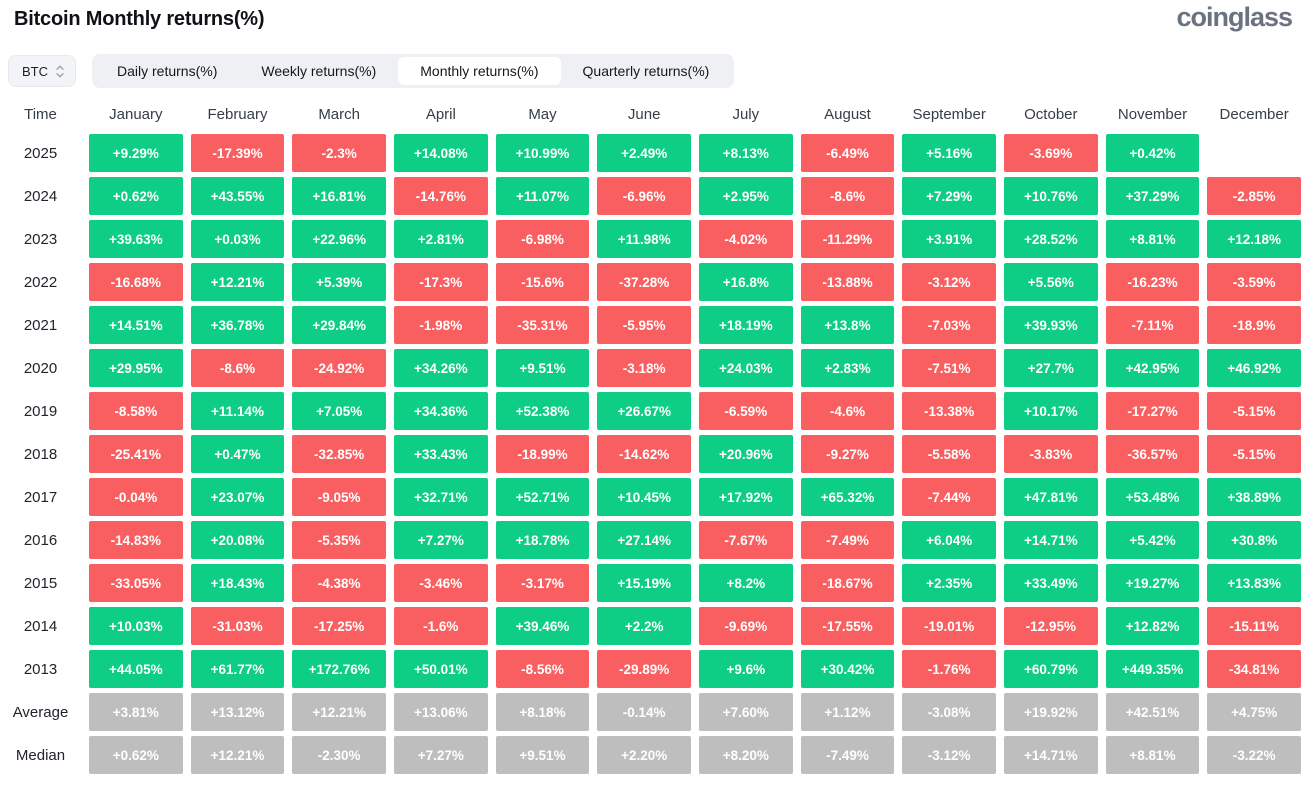 This screenshot has width=1314, height=787. I want to click on return-cell: -17.27%, so click(1152, 411).